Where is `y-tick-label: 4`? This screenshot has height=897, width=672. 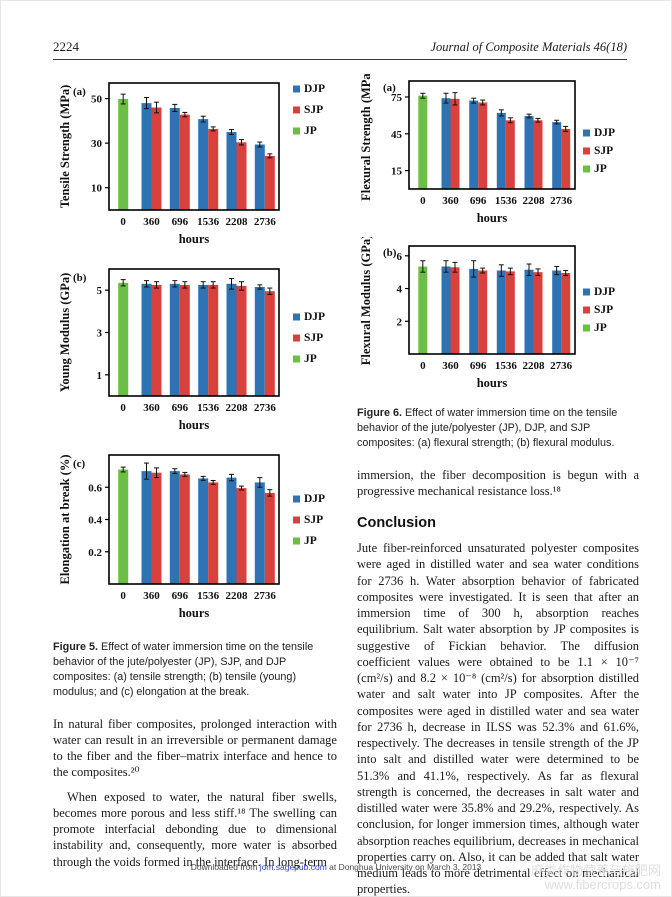 y-tick-label: 4 is located at coordinates (400, 290).